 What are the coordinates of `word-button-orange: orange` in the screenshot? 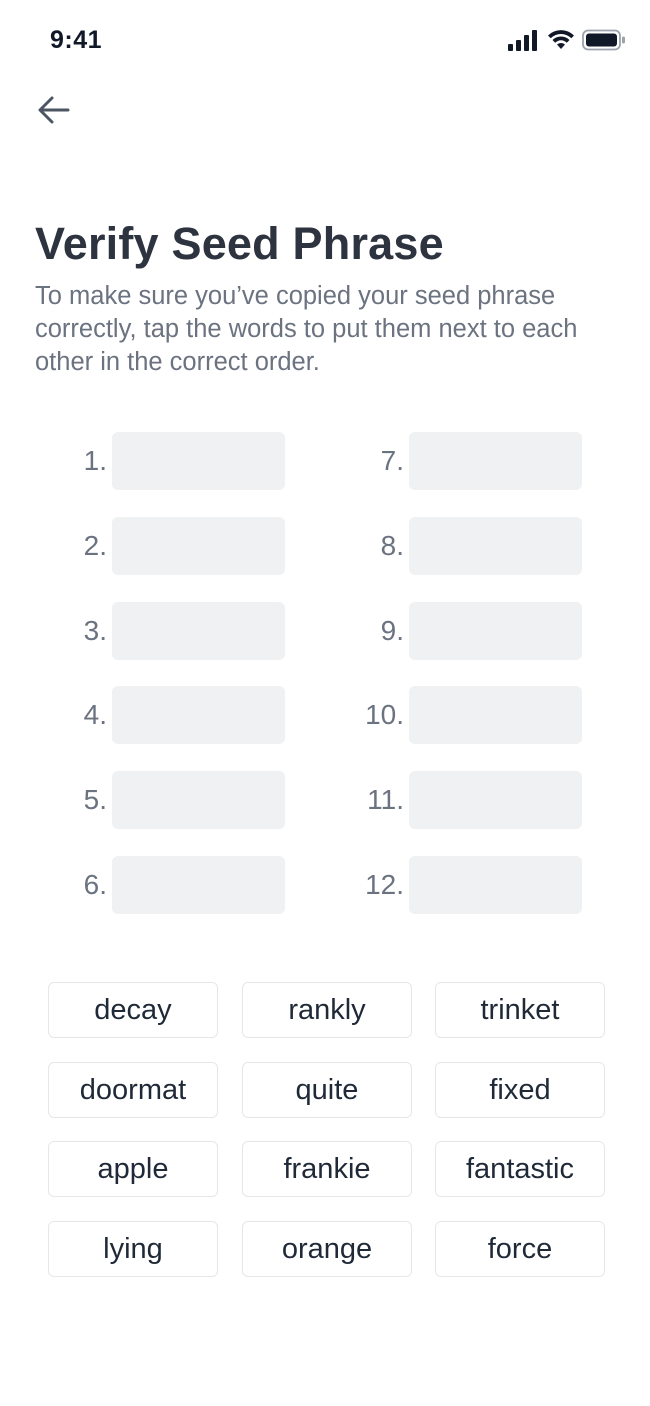 It's located at (327, 1249).